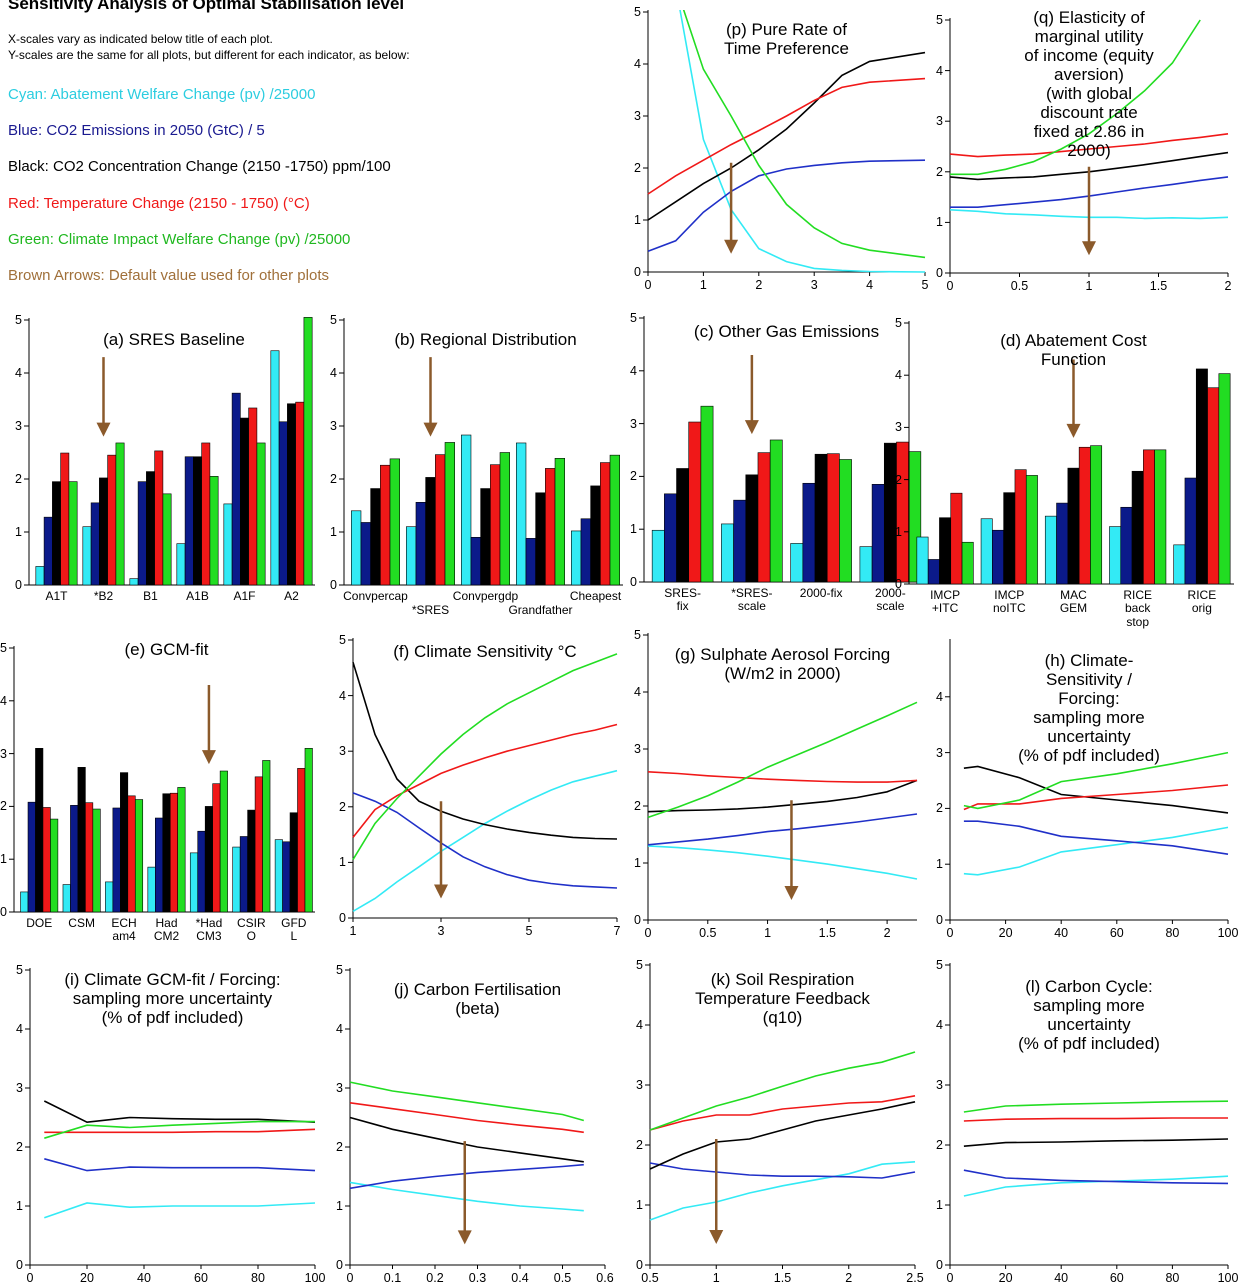  Describe the element at coordinates (915, 1278) in the screenshot. I see `x-tick-label: 2.5` at that location.